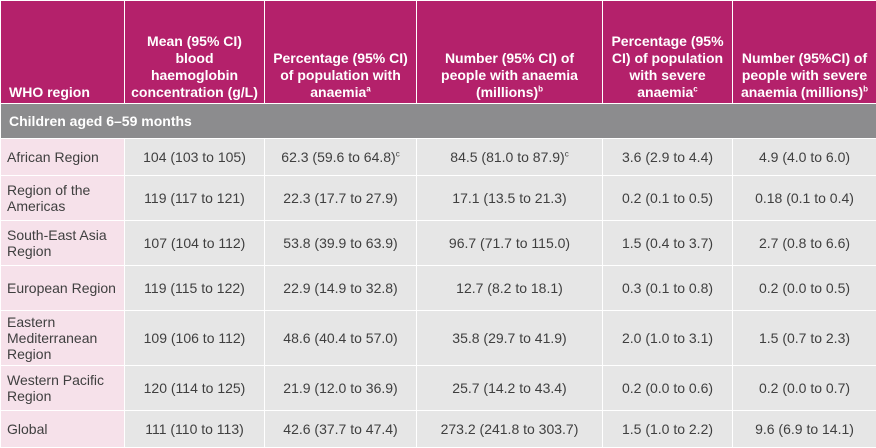 The width and height of the screenshot is (876, 448). I want to click on value-cell: 12.7 (8.2 to 18.1), so click(510, 288).